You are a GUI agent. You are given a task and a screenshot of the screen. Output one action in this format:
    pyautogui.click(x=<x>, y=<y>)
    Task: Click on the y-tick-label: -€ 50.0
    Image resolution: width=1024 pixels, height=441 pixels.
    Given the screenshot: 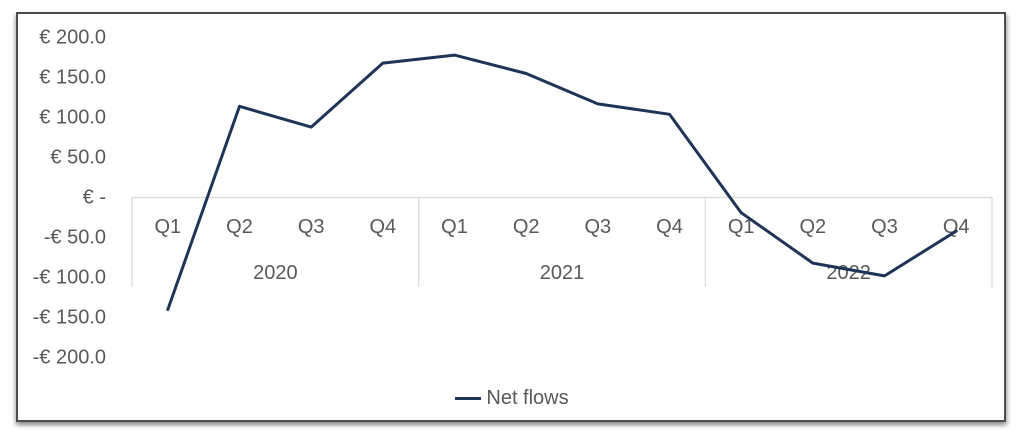 What is the action you would take?
    pyautogui.click(x=75, y=238)
    